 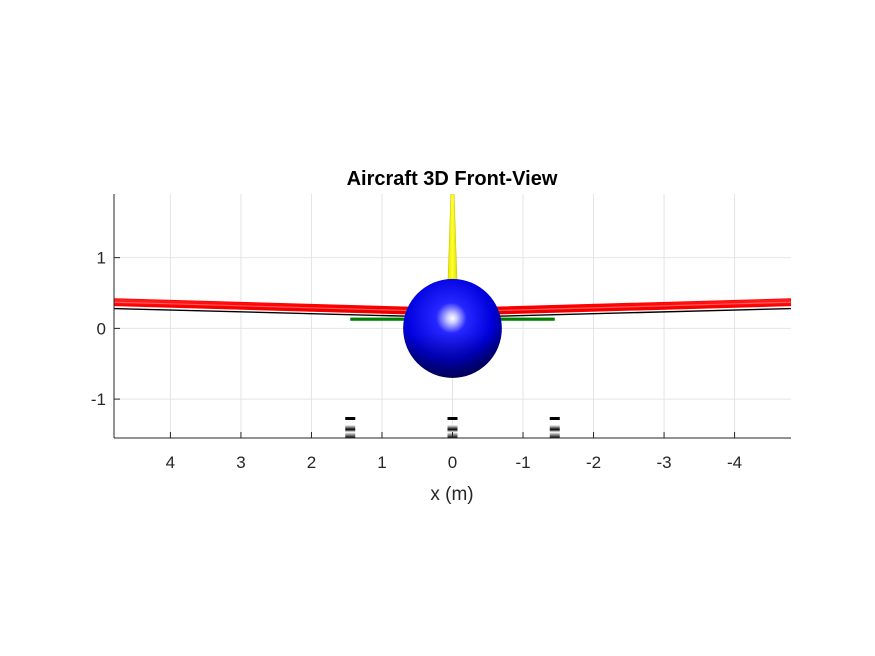 What do you see at coordinates (170, 462) in the screenshot?
I see `x-tick-label: 4` at bounding box center [170, 462].